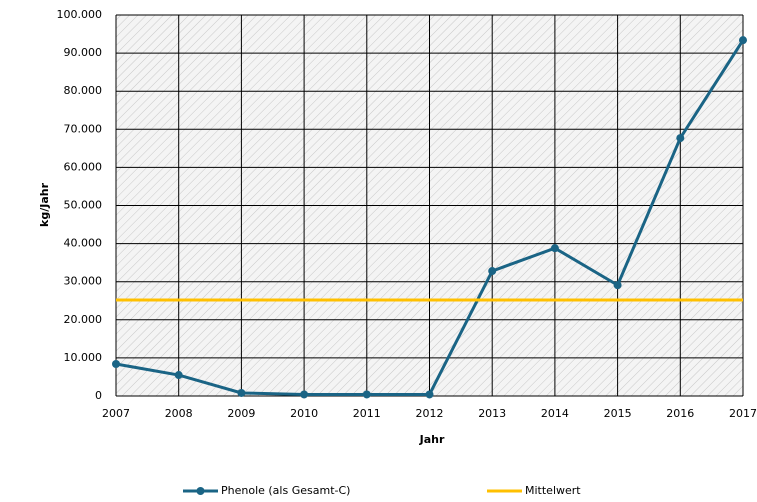  Describe the element at coordinates (492, 413) in the screenshot. I see `x-tick-label: 2013` at that location.